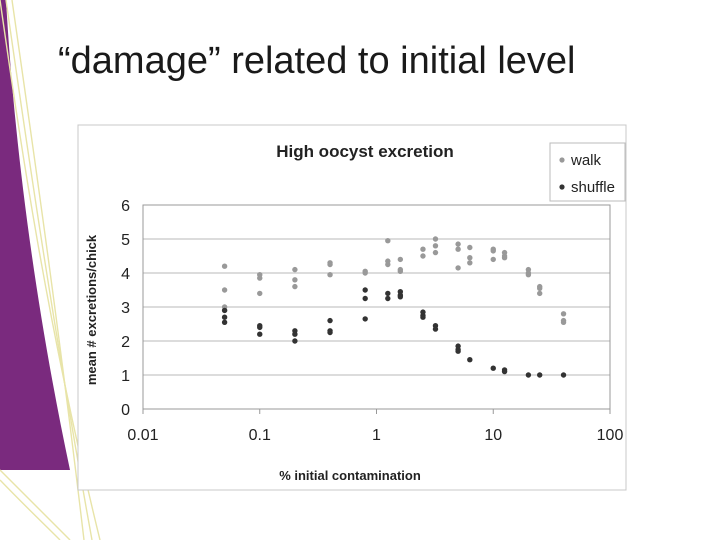 The width and height of the screenshot is (720, 540). Describe the element at coordinates (394, 307) in the screenshot. I see `data-points` at that location.